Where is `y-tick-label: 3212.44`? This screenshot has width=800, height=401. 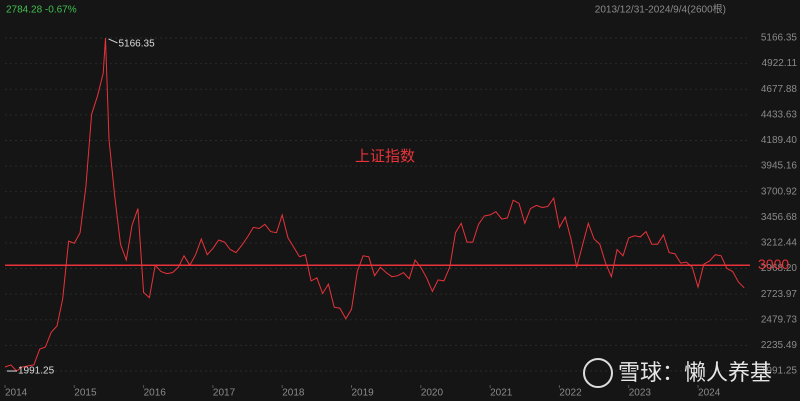 y-tick-label: 3212.44 is located at coordinates (779, 243).